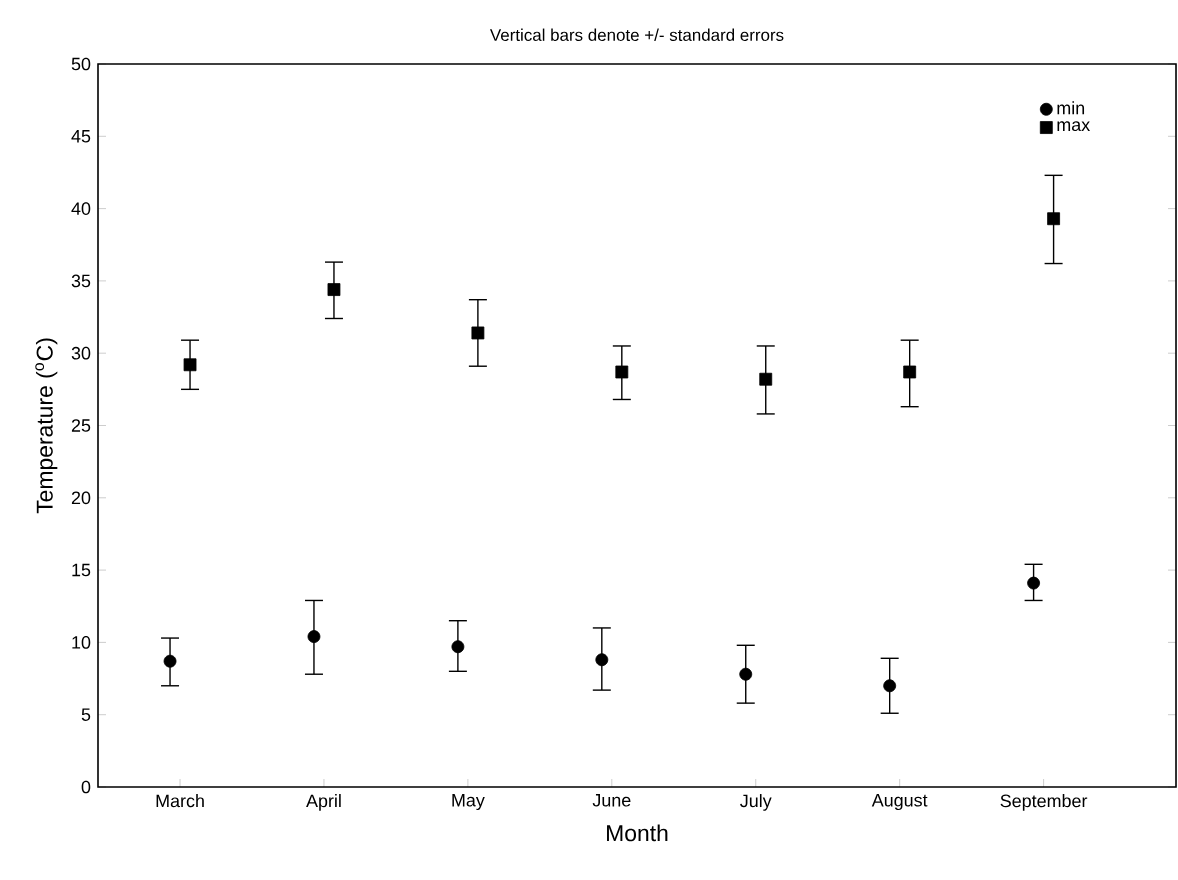 This screenshot has width=1178, height=880. What do you see at coordinates (1071, 108) in the screenshot?
I see `legend-label: min` at bounding box center [1071, 108].